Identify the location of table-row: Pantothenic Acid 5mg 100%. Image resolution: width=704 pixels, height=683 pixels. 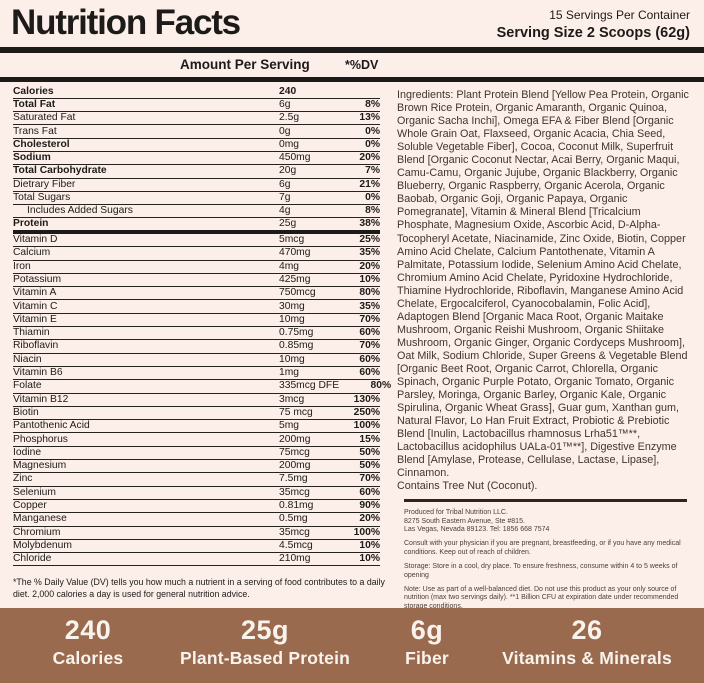
(196, 427).